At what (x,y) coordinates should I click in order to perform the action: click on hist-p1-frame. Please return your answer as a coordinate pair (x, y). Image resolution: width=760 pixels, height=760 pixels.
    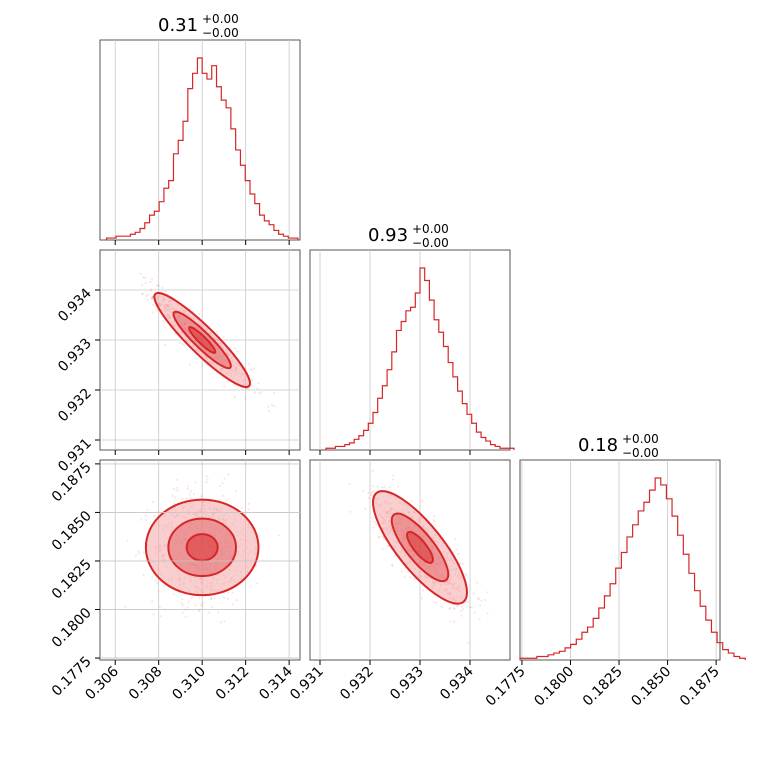
    Looking at the image, I should click on (410, 350).